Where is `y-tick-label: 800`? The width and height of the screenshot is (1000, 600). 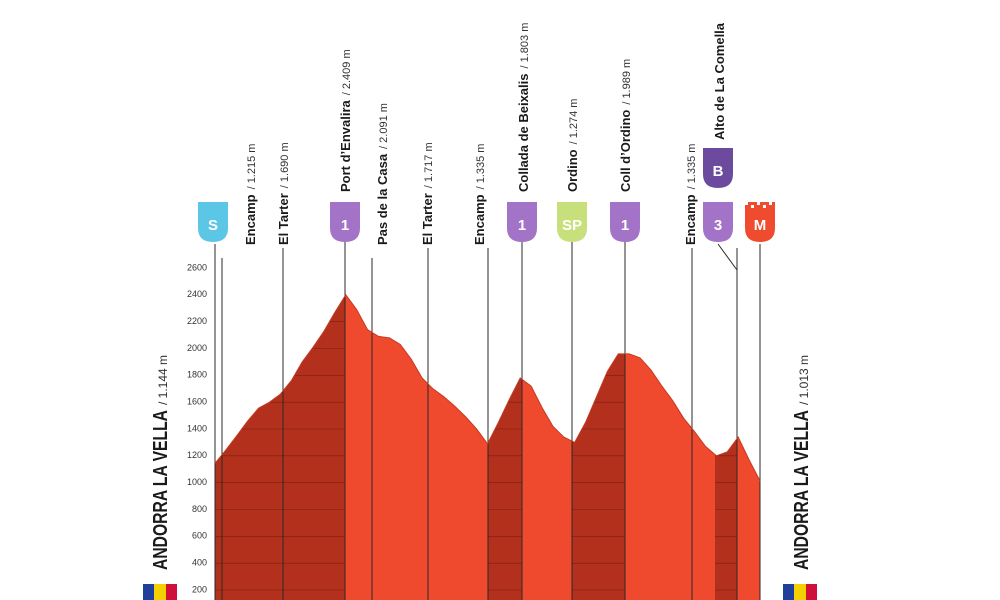 y-tick-label: 800 is located at coordinates (199, 509).